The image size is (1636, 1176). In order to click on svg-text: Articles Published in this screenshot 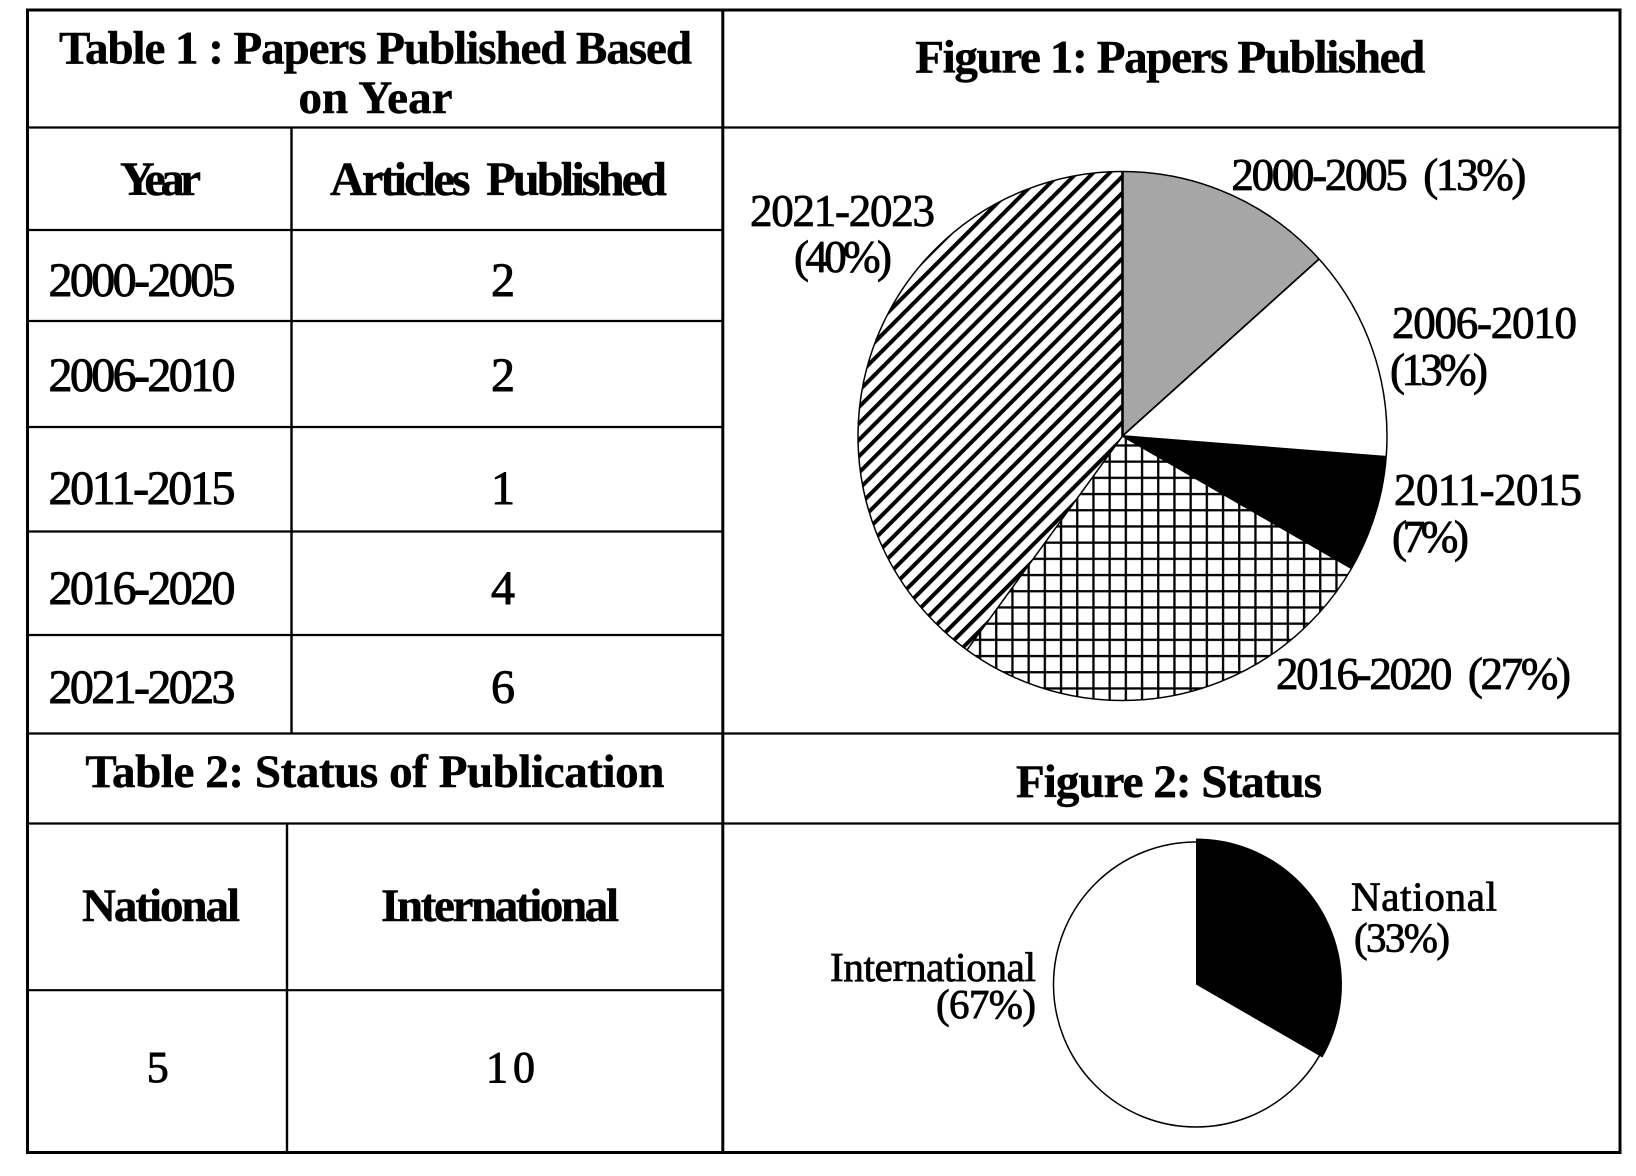, I will do `click(498, 179)`.